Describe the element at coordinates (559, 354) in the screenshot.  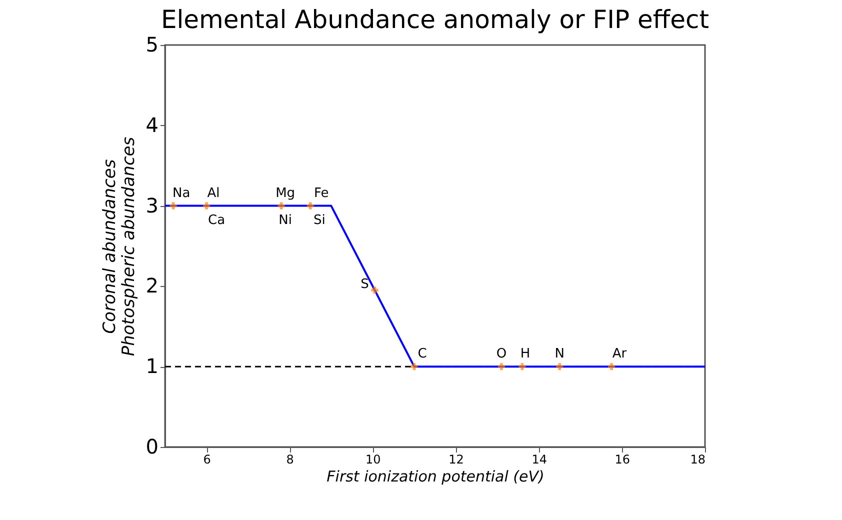
I see `annotation: N` at that location.